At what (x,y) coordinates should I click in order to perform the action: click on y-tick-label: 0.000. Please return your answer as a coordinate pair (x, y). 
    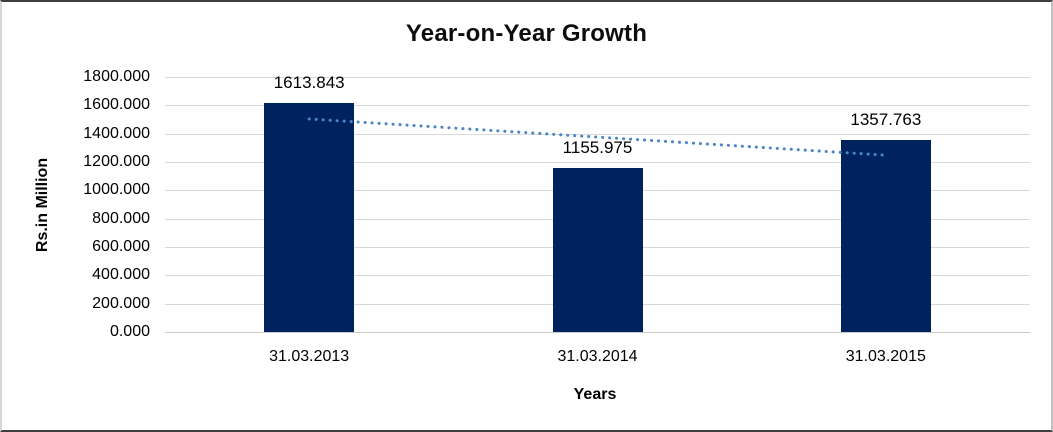
    Looking at the image, I should click on (129, 331).